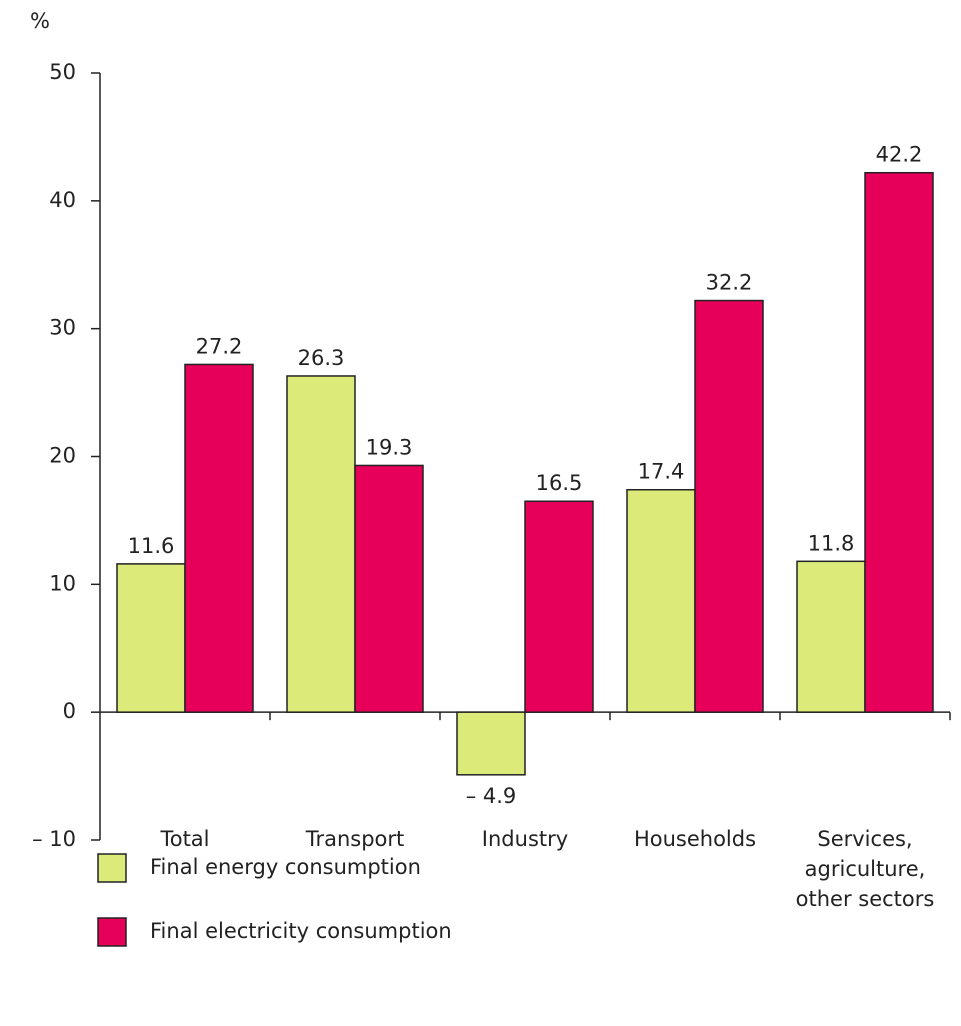  Describe the element at coordinates (62, 200) in the screenshot. I see `y-tick-label: 40` at that location.